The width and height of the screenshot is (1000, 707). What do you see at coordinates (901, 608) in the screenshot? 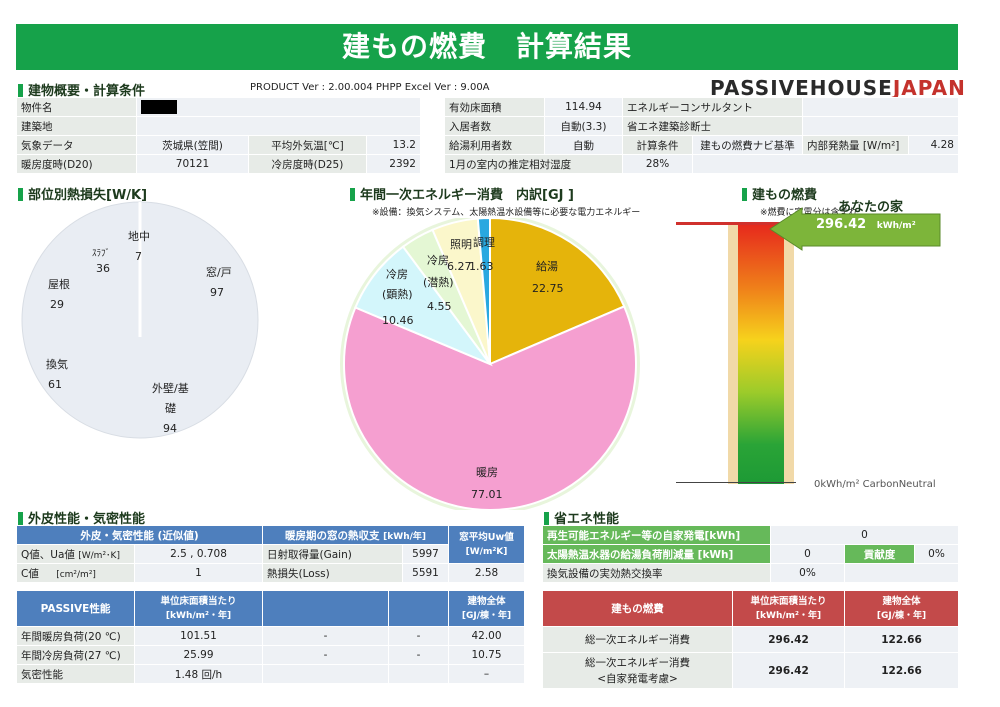
I see `fuel-table-col2-header: 建物全体 [GJ/棟・年]` at bounding box center [901, 608].